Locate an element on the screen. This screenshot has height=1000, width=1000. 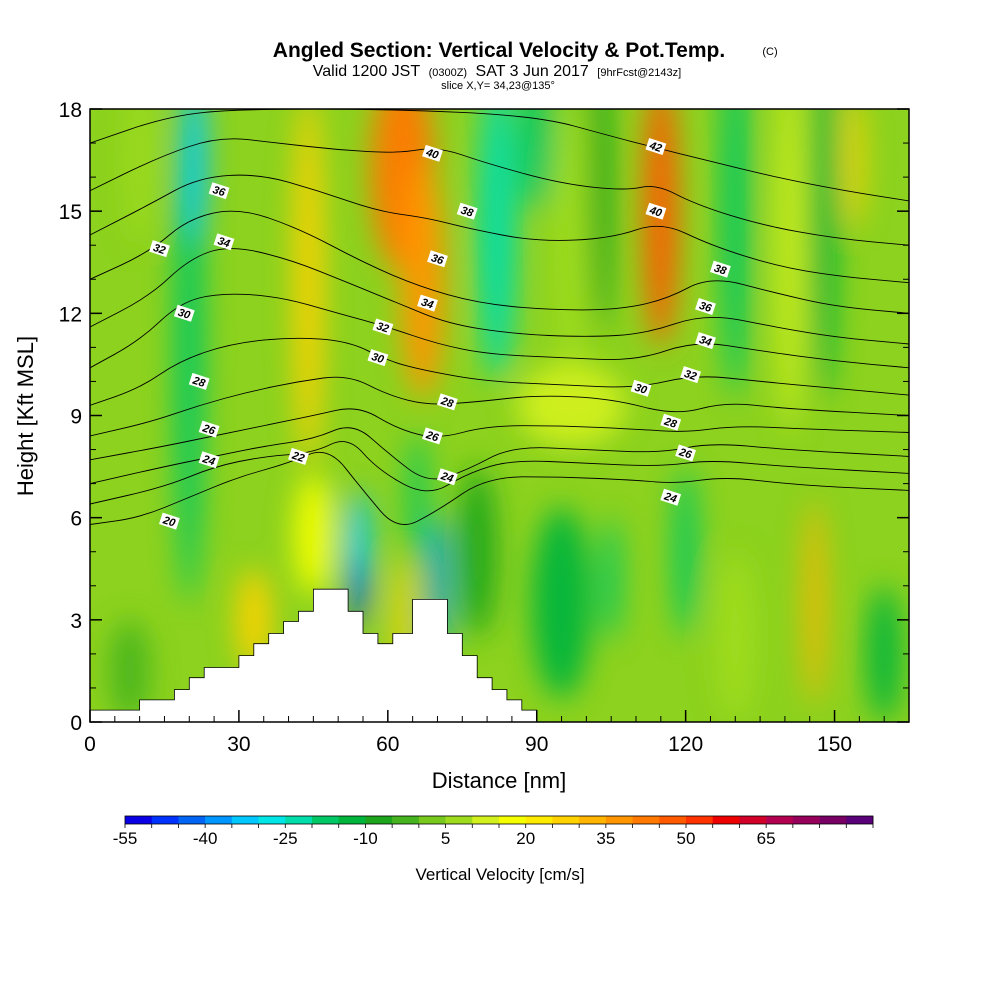
contour-label-text: 22 is located at coordinates (298, 457).